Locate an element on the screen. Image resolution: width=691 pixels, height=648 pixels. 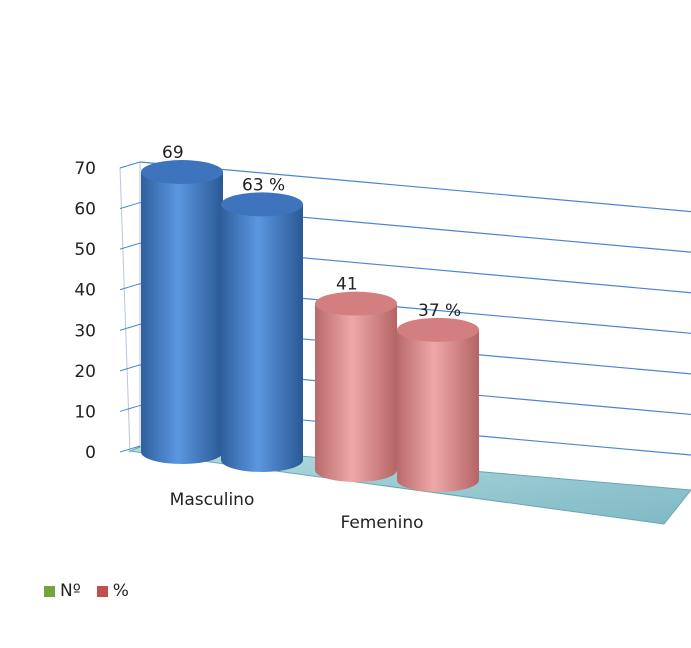
data-label: 63 % is located at coordinates (263, 185).